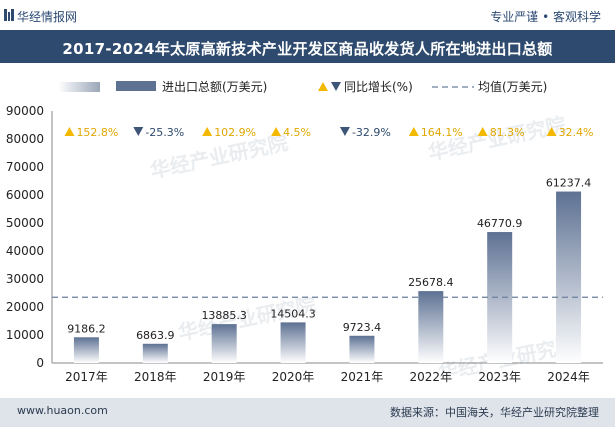 The width and height of the screenshot is (615, 427). Describe the element at coordinates (431, 282) in the screenshot. I see `bar-value-label: 25678.4` at that location.